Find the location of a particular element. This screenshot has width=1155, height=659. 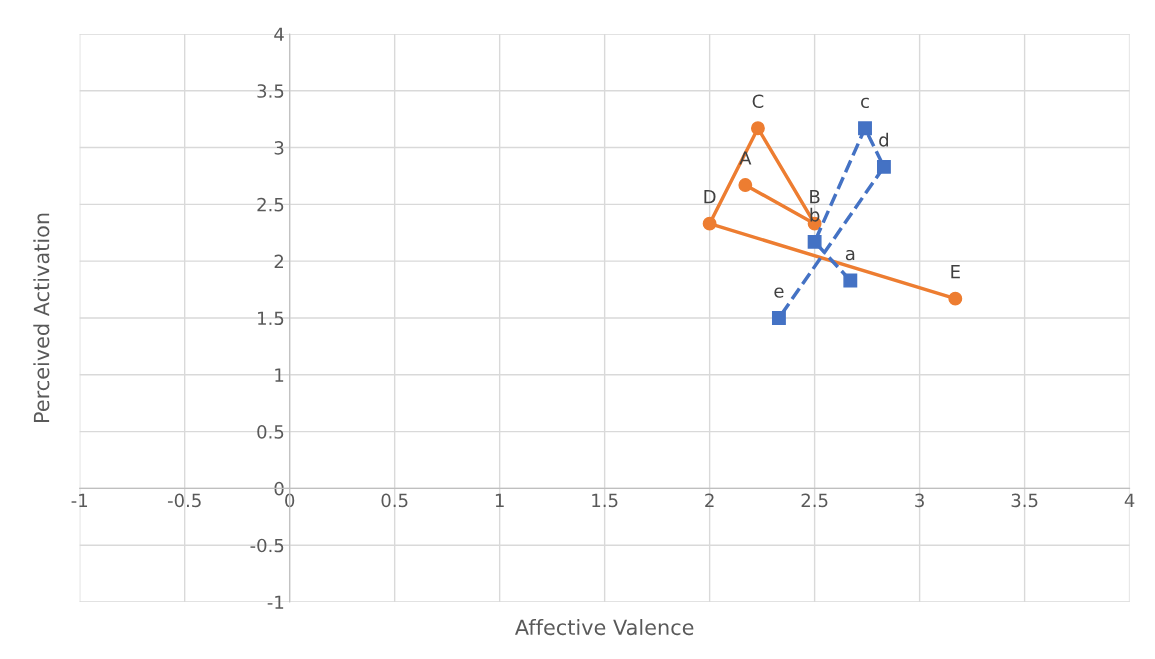

annotation: a is located at coordinates (850, 255).